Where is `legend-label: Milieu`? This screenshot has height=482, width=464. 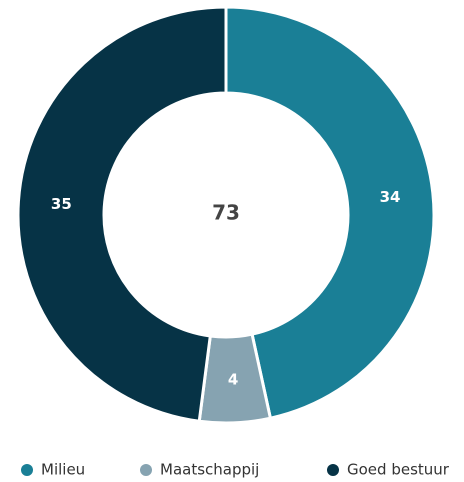 legend-label: Milieu is located at coordinates (63, 470).